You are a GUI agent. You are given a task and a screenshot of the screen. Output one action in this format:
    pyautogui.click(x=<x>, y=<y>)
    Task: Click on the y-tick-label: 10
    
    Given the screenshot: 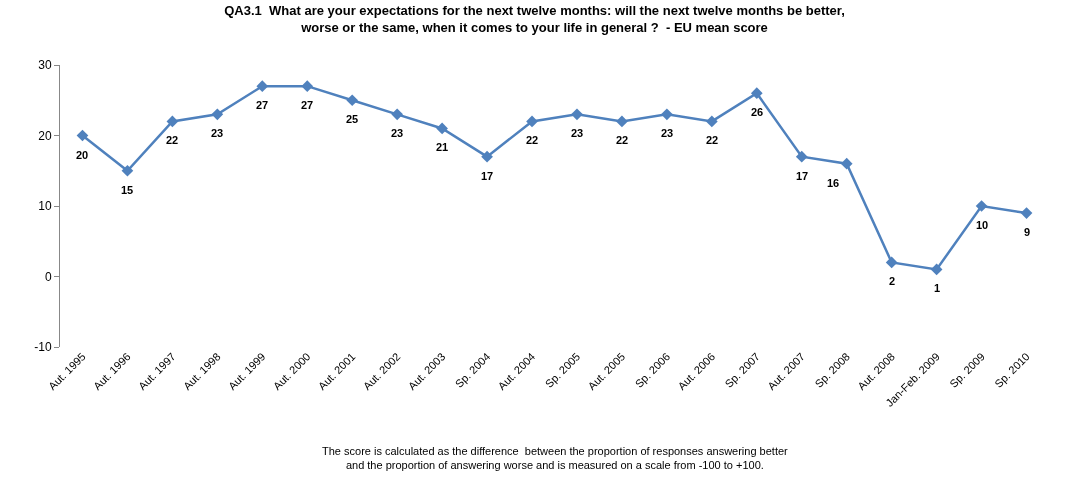 What is the action you would take?
    pyautogui.click(x=45, y=206)
    